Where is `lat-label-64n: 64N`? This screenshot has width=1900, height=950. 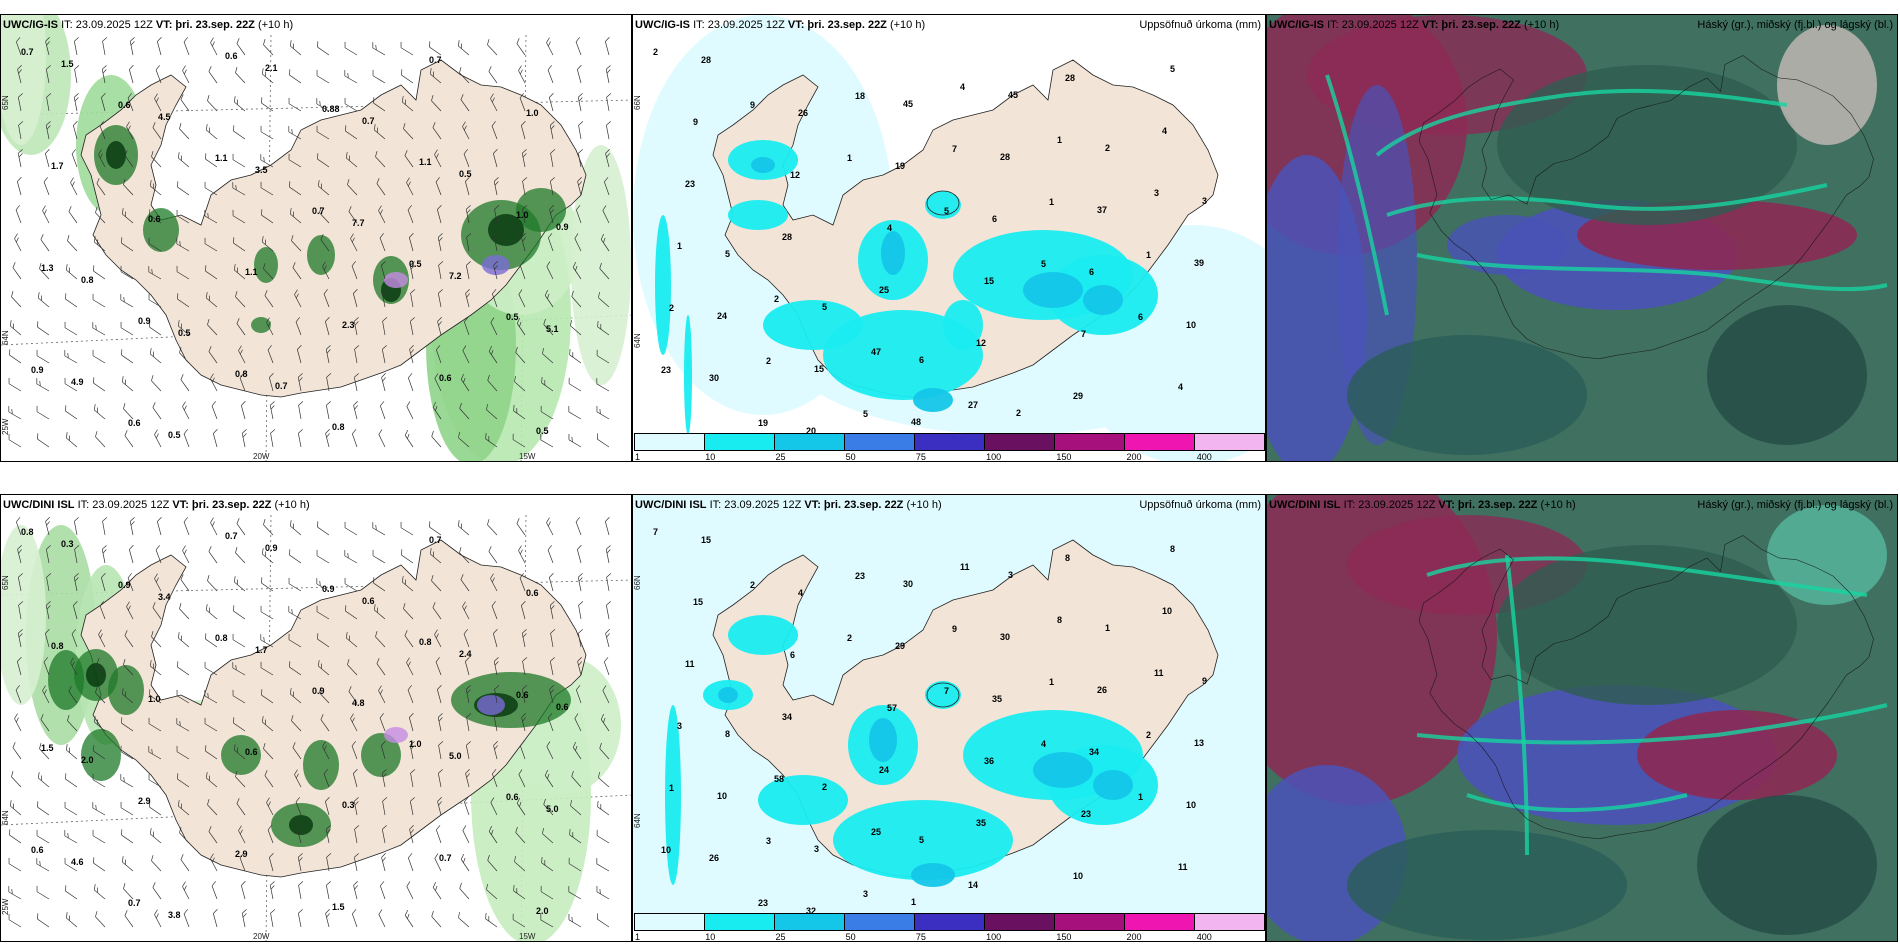 lat-label-64n: 64N is located at coordinates (637, 340).